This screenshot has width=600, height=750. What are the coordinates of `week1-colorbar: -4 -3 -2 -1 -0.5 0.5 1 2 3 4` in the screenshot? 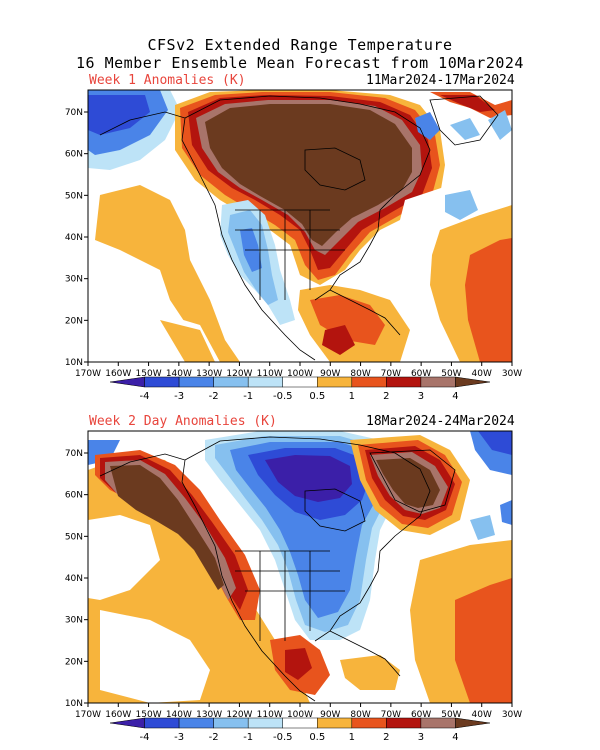 It's located at (300, 389).